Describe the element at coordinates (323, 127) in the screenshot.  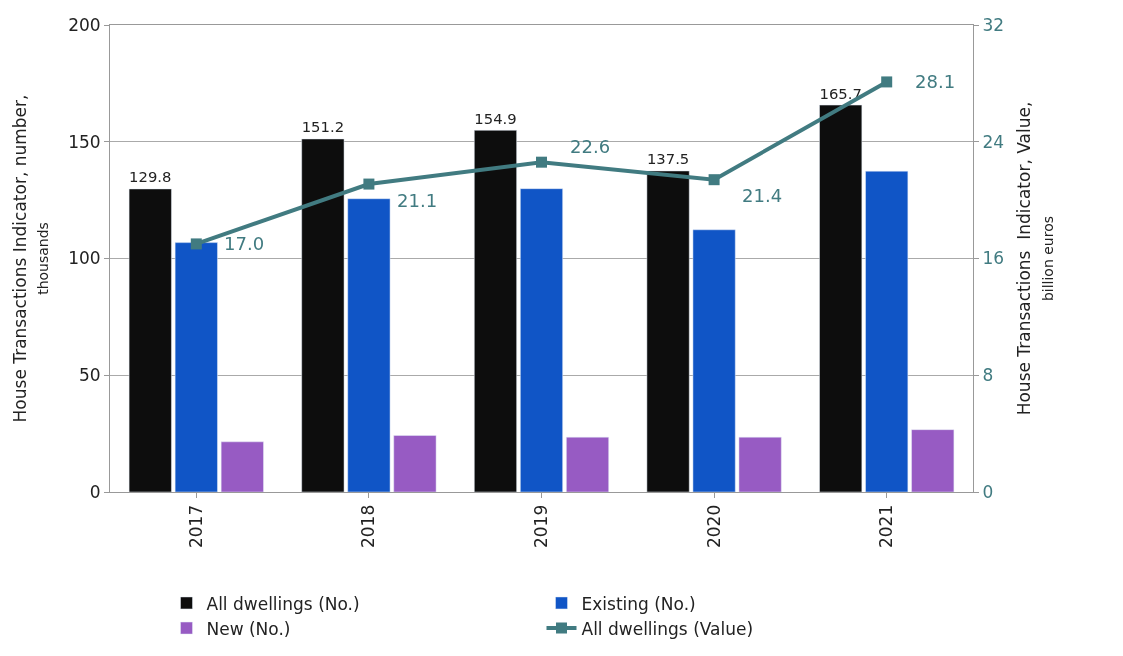
I see `data-label: 151.2` at that location.